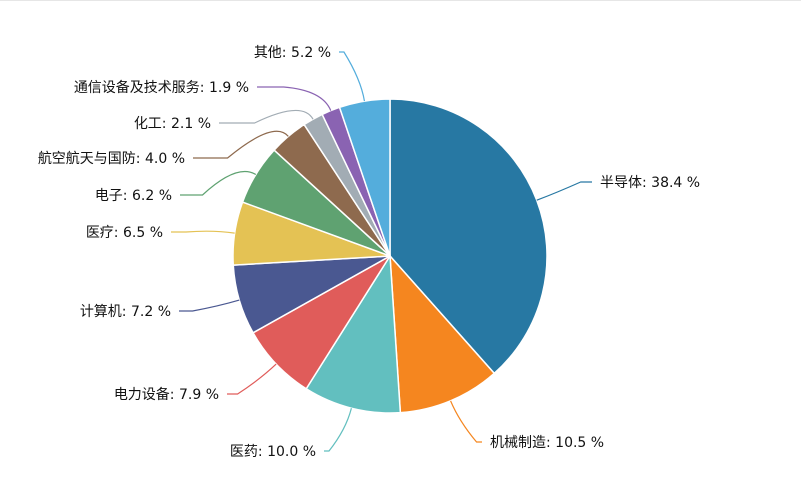  Describe the element at coordinates (124, 233) in the screenshot. I see `slice-label-6: 医疗: 6.5 %` at that location.